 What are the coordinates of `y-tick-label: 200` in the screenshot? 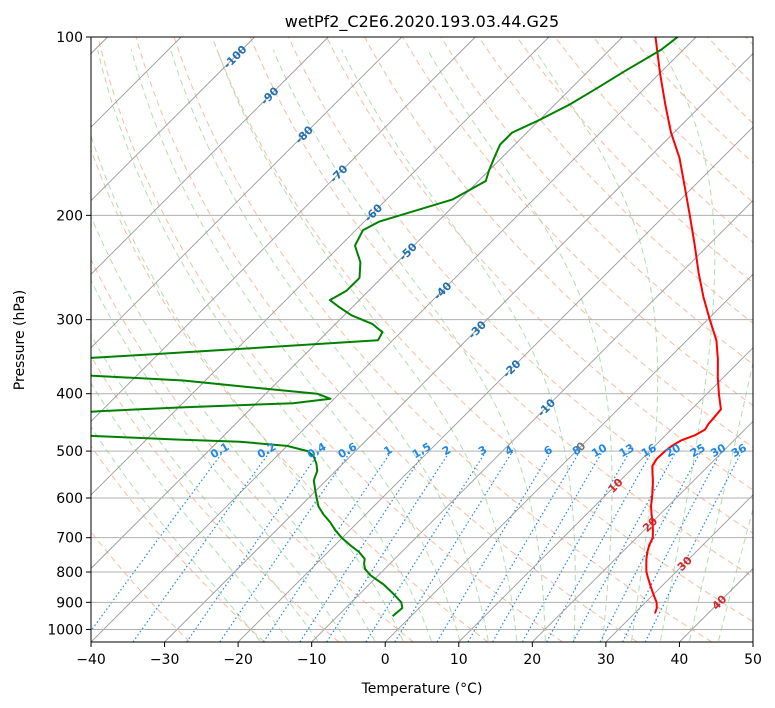 It's located at (69, 216).